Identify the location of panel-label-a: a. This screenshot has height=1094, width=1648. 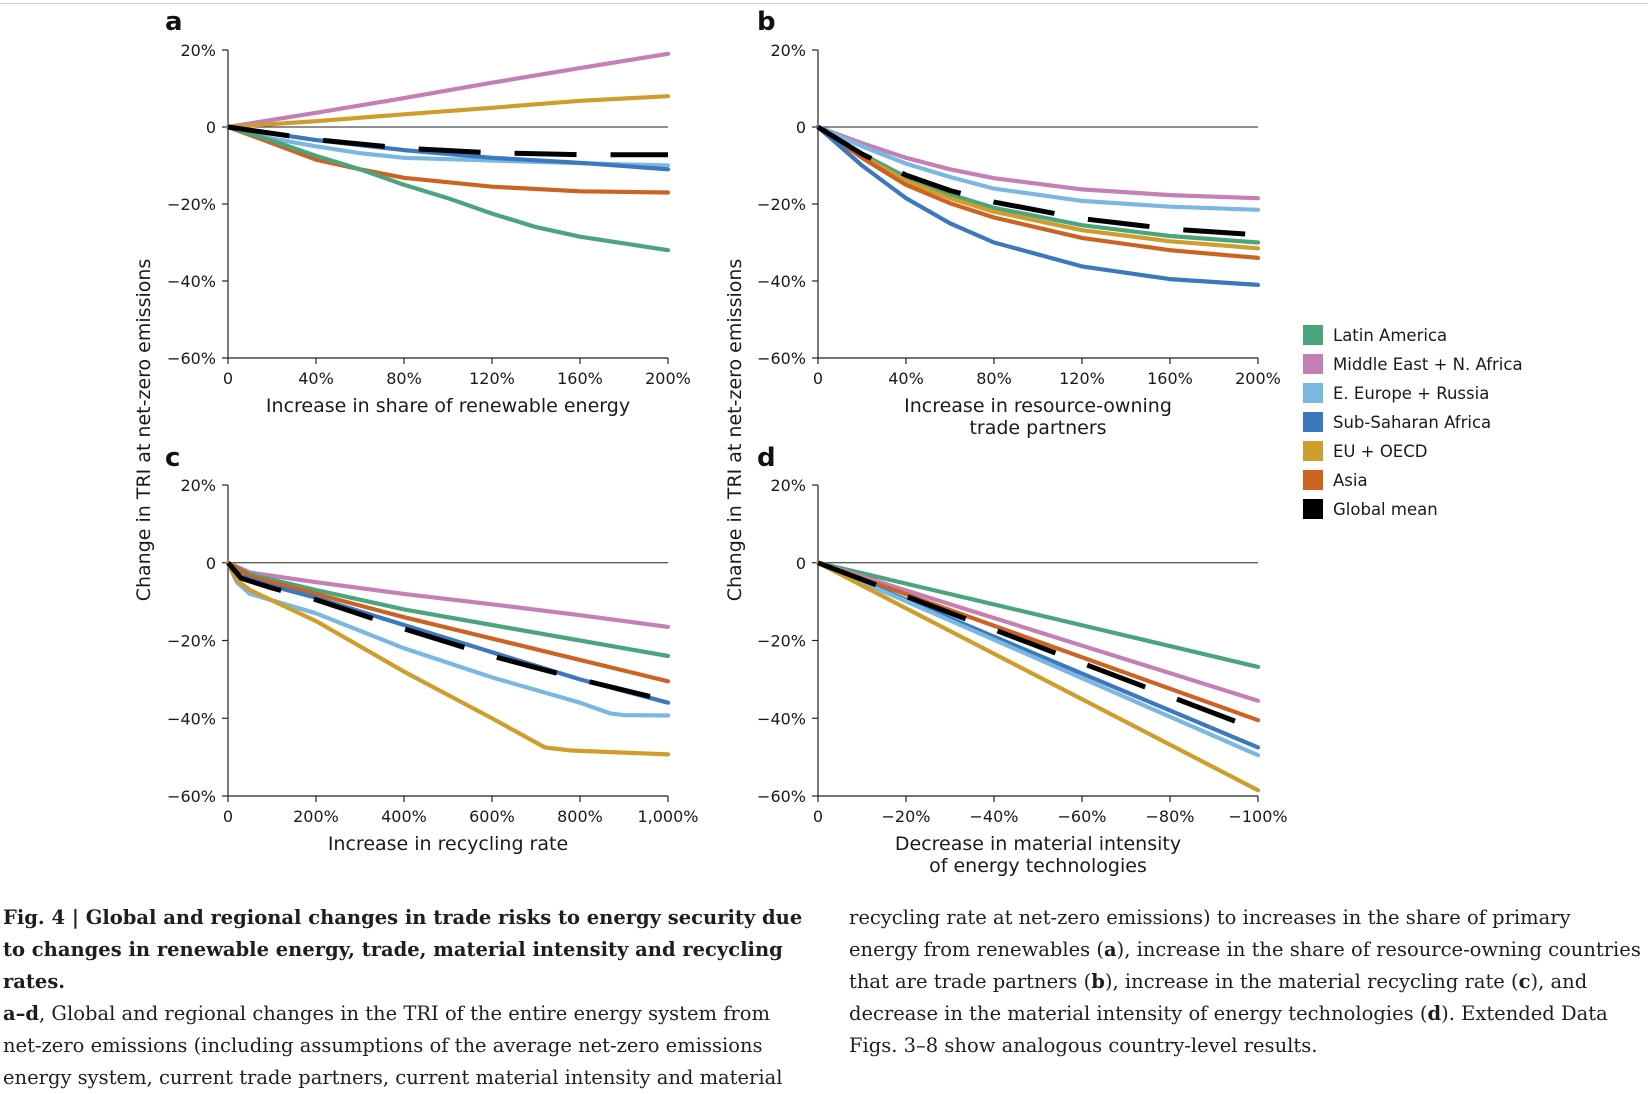
(174, 22).